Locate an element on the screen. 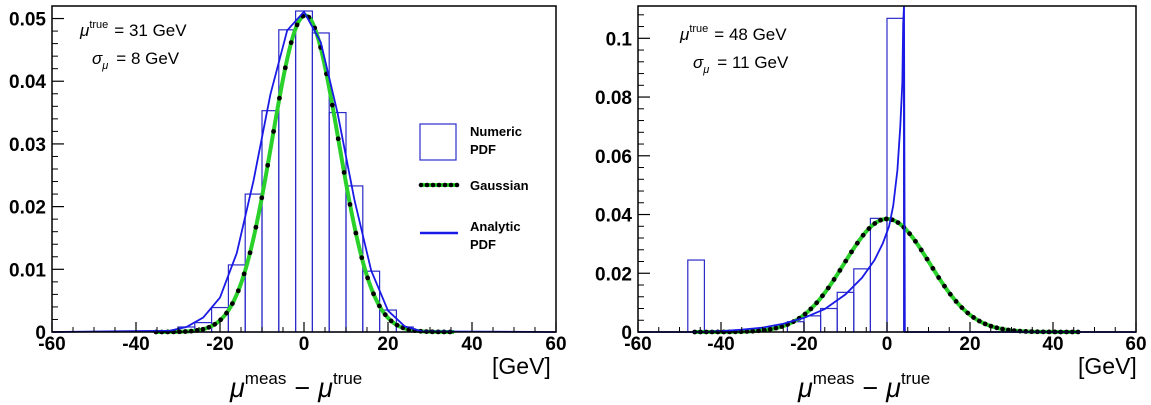 The height and width of the screenshot is (405, 1151). left-x-tick-label: -60 is located at coordinates (51, 344).